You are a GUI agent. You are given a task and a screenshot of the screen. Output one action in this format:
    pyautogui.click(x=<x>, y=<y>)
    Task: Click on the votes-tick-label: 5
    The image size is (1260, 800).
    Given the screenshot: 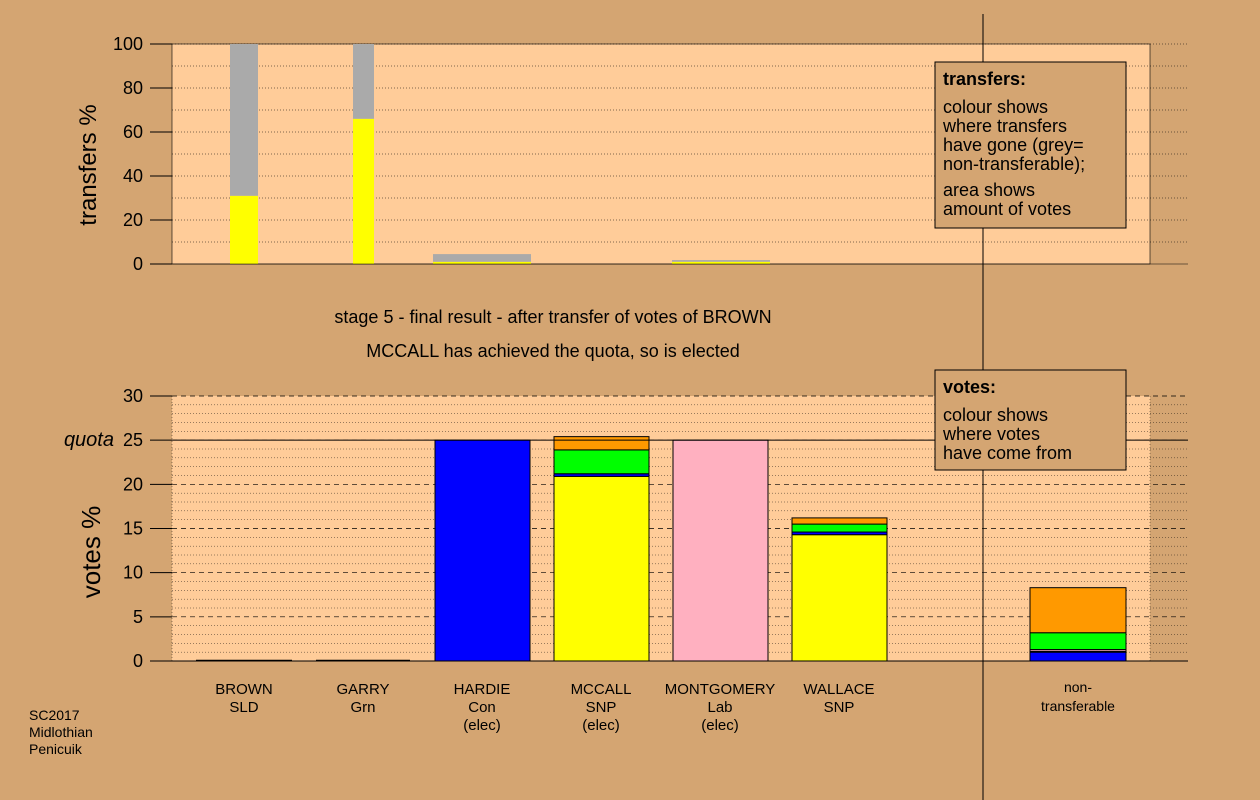 What is the action you would take?
    pyautogui.click(x=138, y=617)
    